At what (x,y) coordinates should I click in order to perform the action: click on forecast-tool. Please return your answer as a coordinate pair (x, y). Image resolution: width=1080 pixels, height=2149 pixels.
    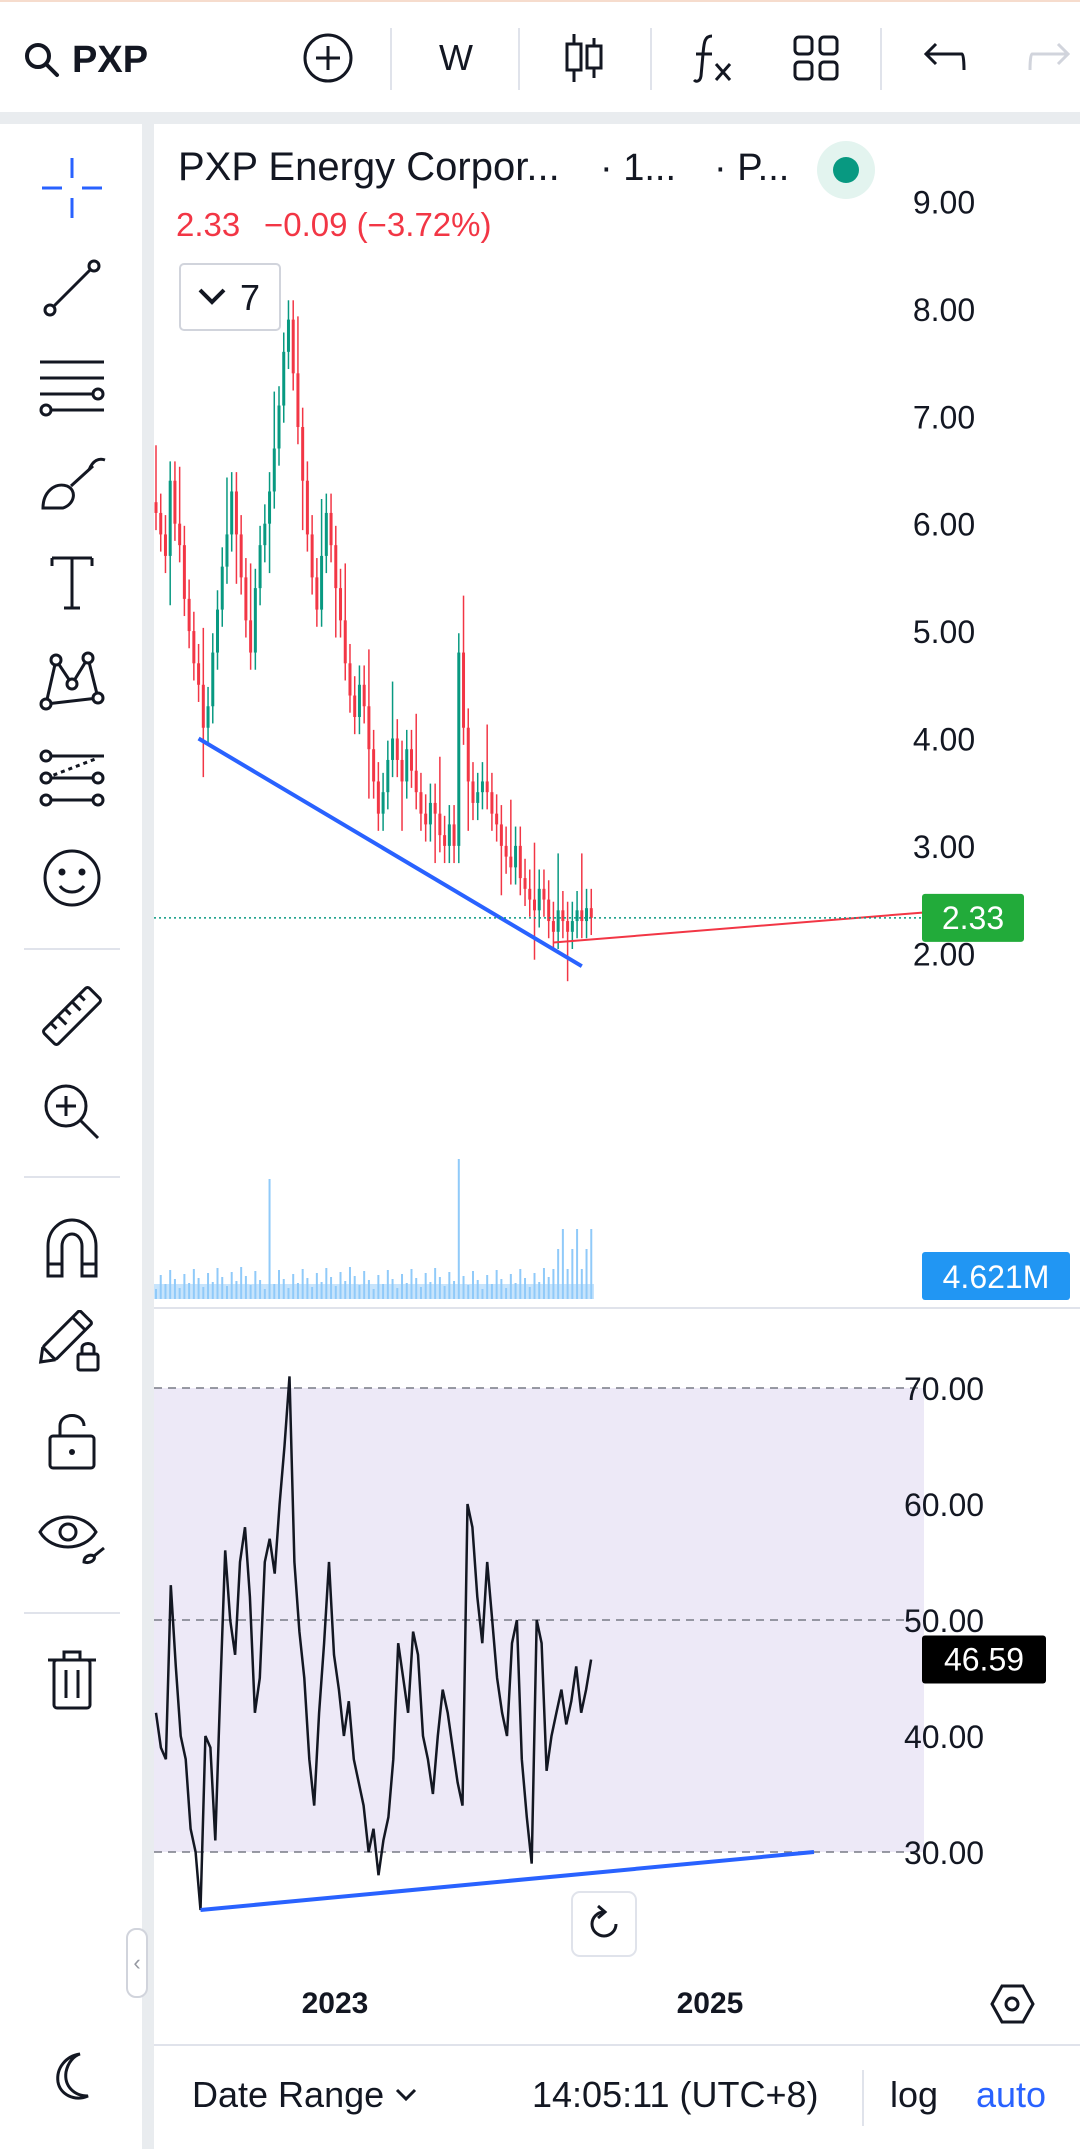
    Looking at the image, I should click on (72, 778).